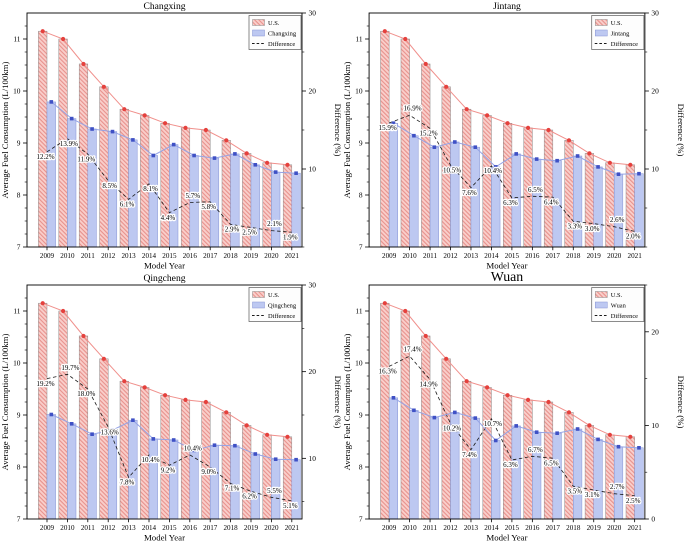 The image size is (685, 544). Describe the element at coordinates (594, 256) in the screenshot. I see `svg-text: 2019` at that location.